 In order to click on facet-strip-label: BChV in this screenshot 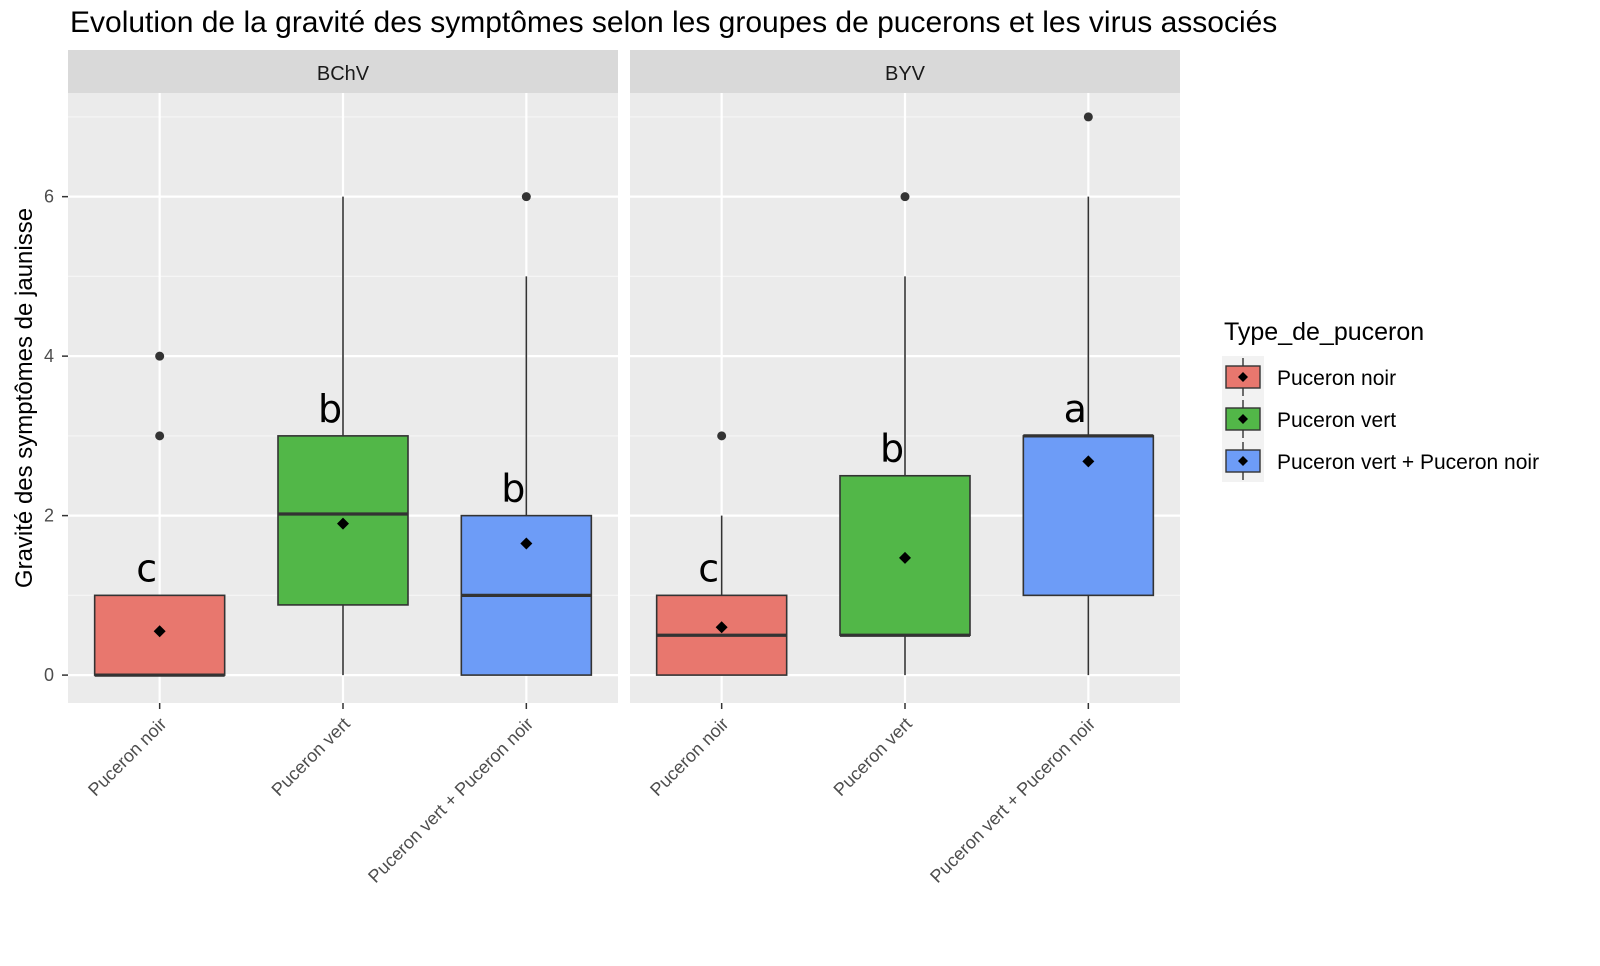, I will do `click(343, 74)`.